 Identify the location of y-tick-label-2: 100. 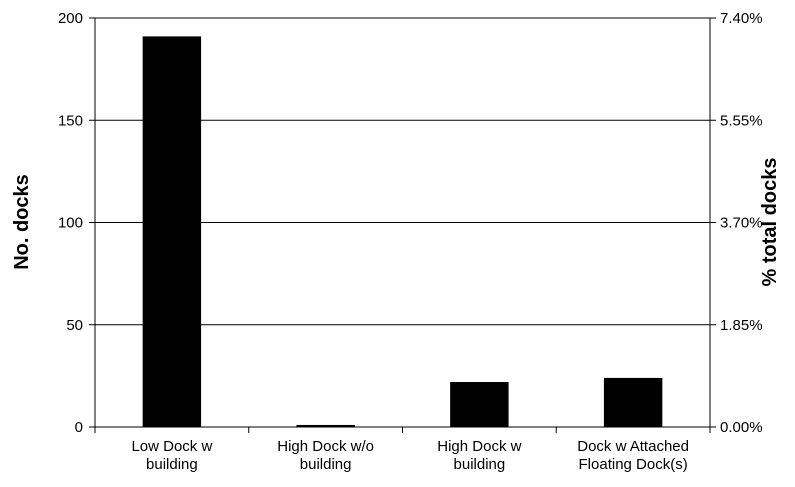
(70, 223).